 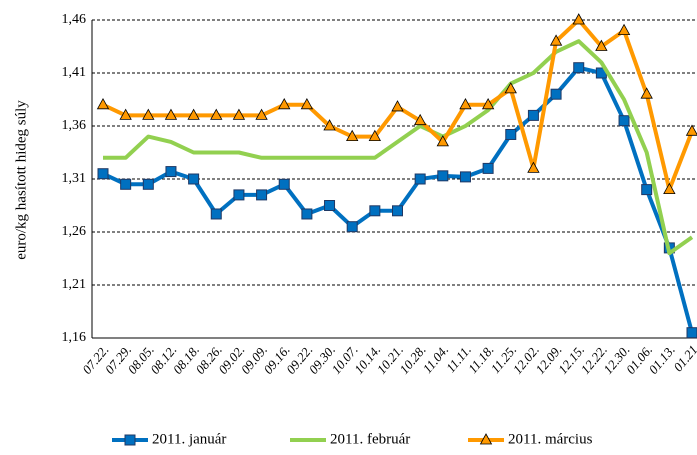 I want to click on y-tick-label: 1,26, so click(x=74, y=231).